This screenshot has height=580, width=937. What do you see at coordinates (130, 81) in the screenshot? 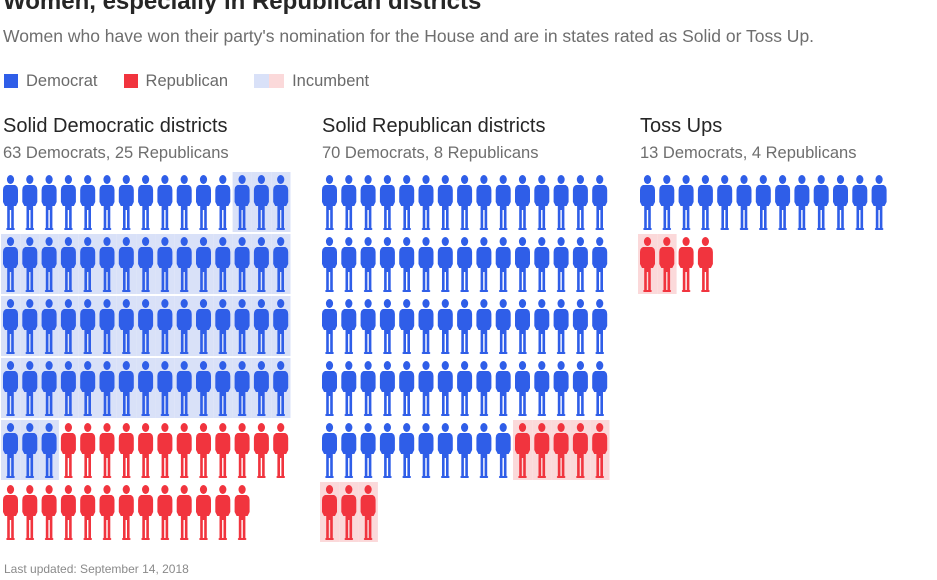
I see `republican-swatch` at bounding box center [130, 81].